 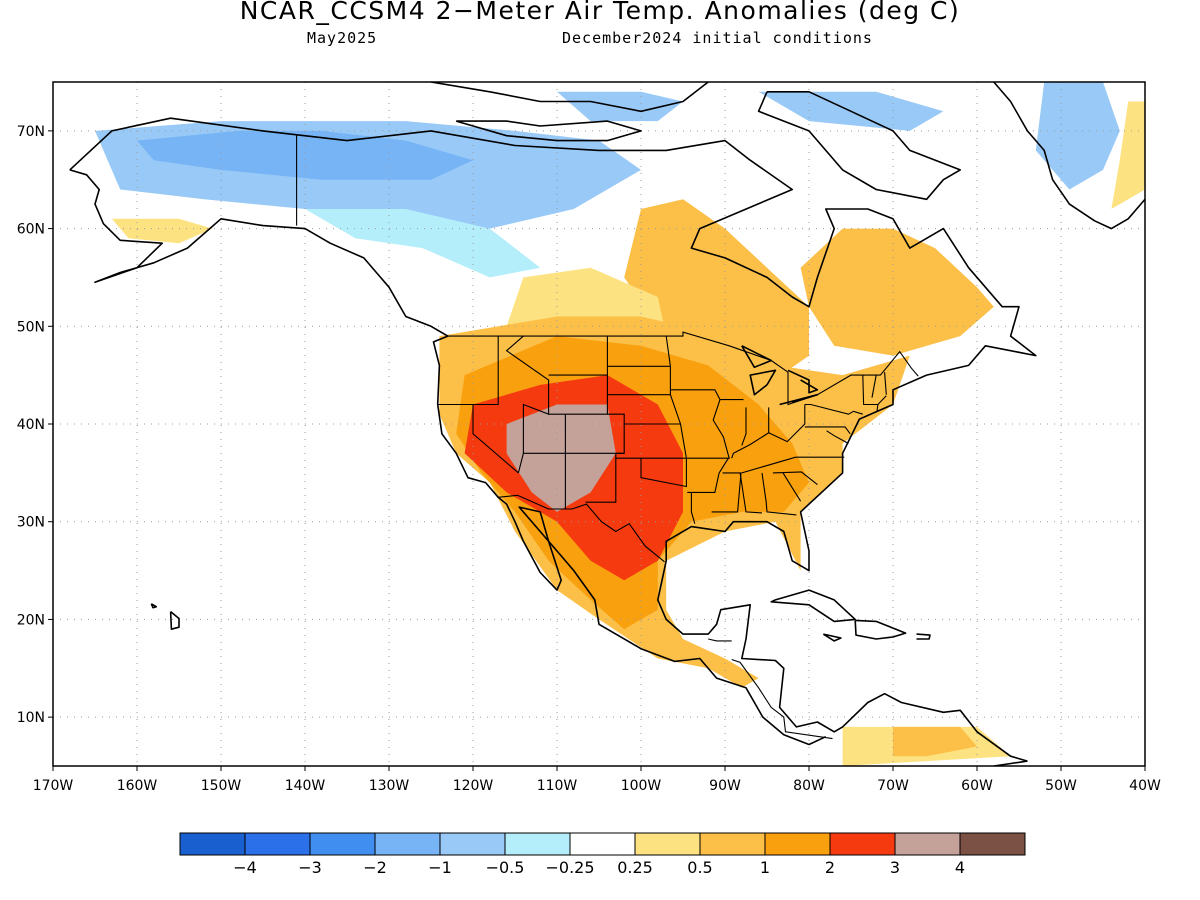 What do you see at coordinates (1145, 786) in the screenshot?
I see `lon-tick-label: 40W` at bounding box center [1145, 786].